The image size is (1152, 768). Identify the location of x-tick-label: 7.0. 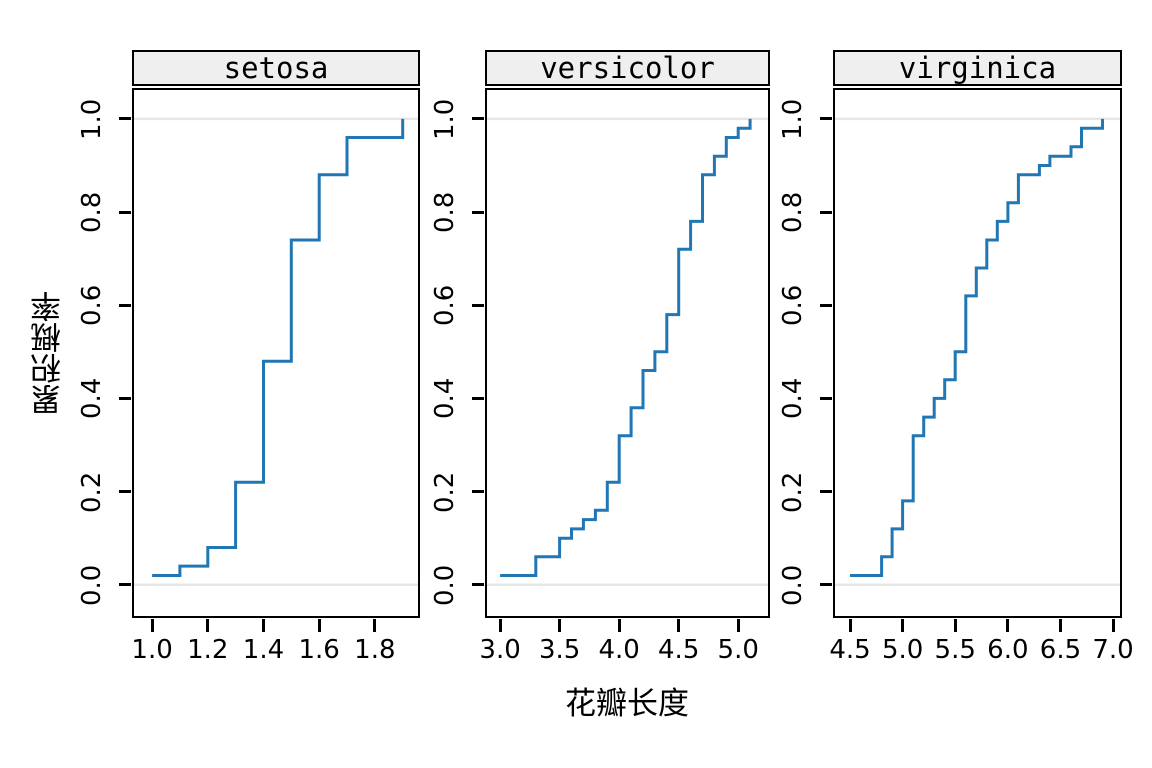
(1113, 650).